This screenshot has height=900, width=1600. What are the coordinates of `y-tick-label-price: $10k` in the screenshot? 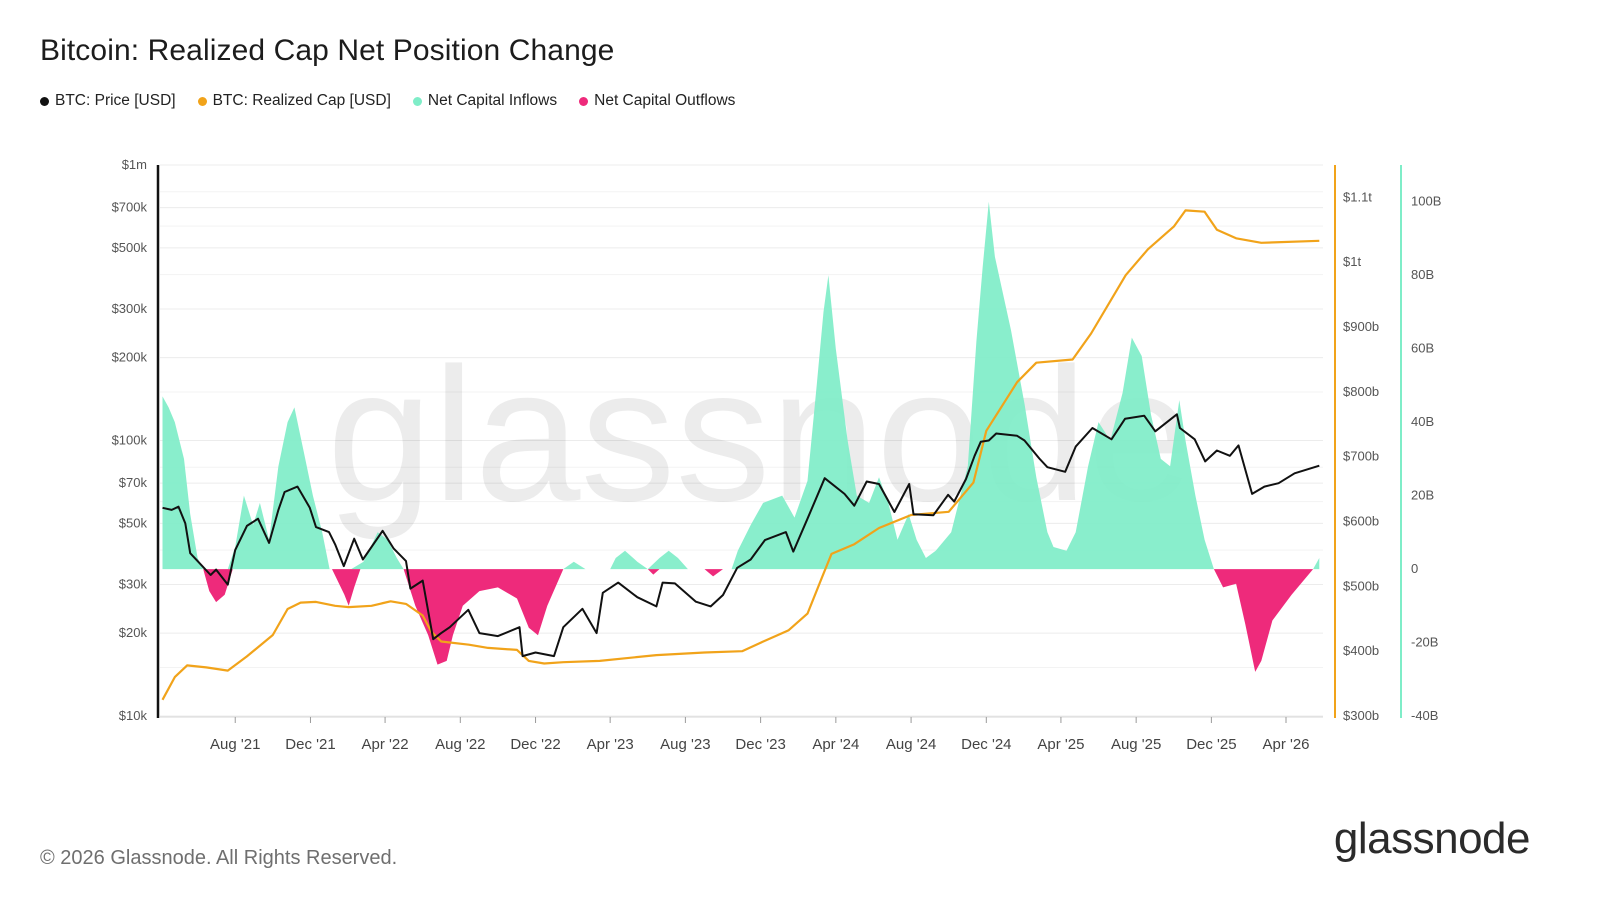 It's located at (133, 715).